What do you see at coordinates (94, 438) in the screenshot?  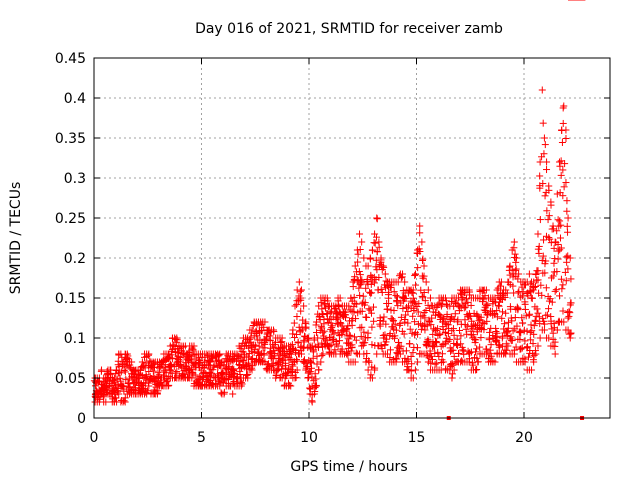 I see `x-tick-label: 0` at bounding box center [94, 438].